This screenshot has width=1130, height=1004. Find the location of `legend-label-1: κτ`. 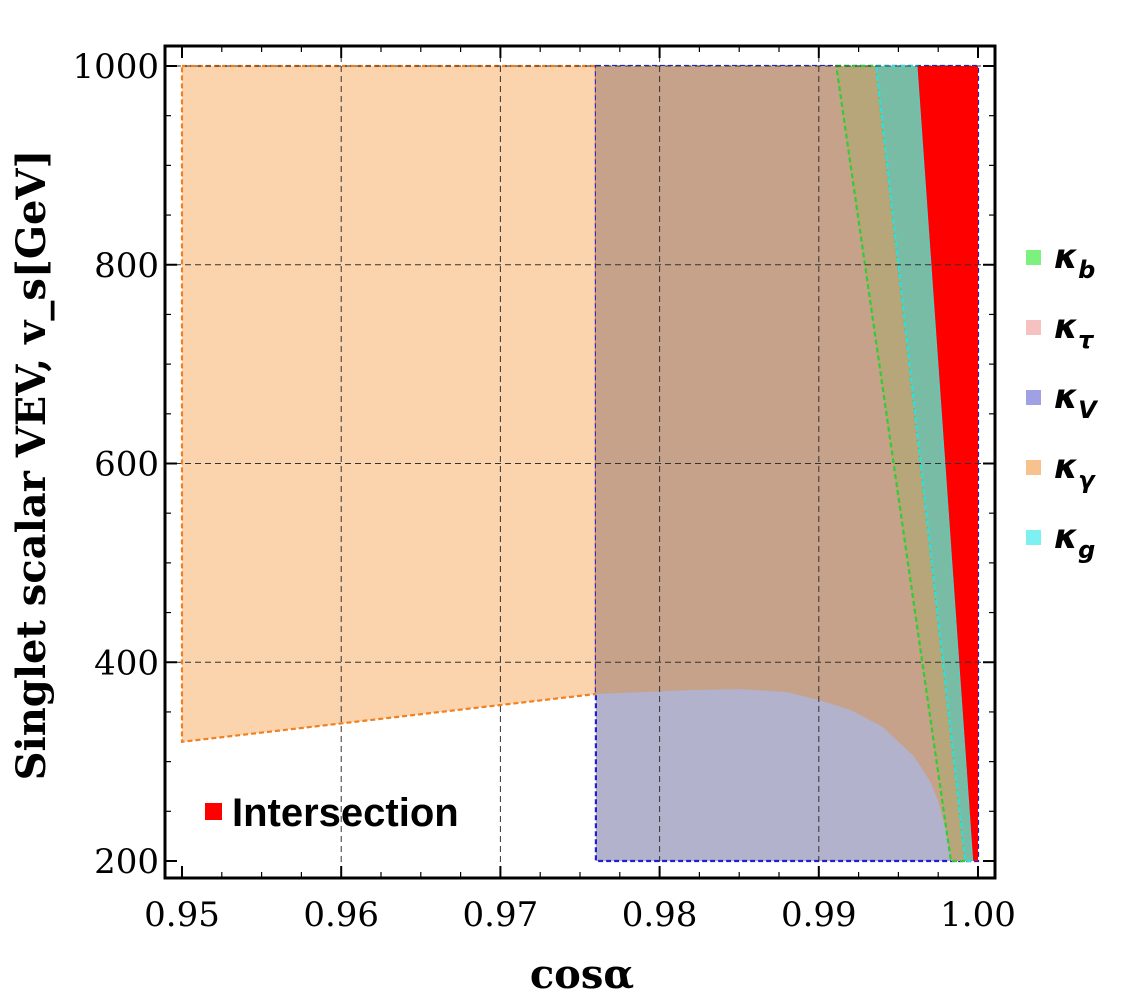

legend-label-1: κτ is located at coordinates (1074, 330).